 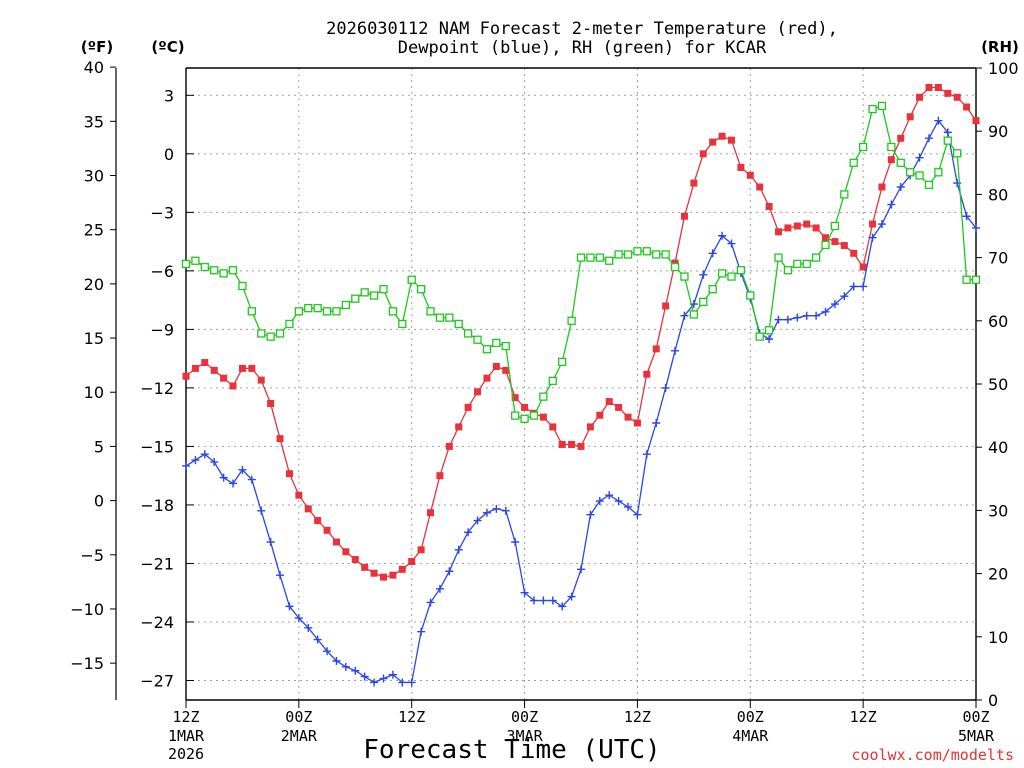 What do you see at coordinates (169, 95) in the screenshot?
I see `celsius-tick-label: 3` at bounding box center [169, 95].